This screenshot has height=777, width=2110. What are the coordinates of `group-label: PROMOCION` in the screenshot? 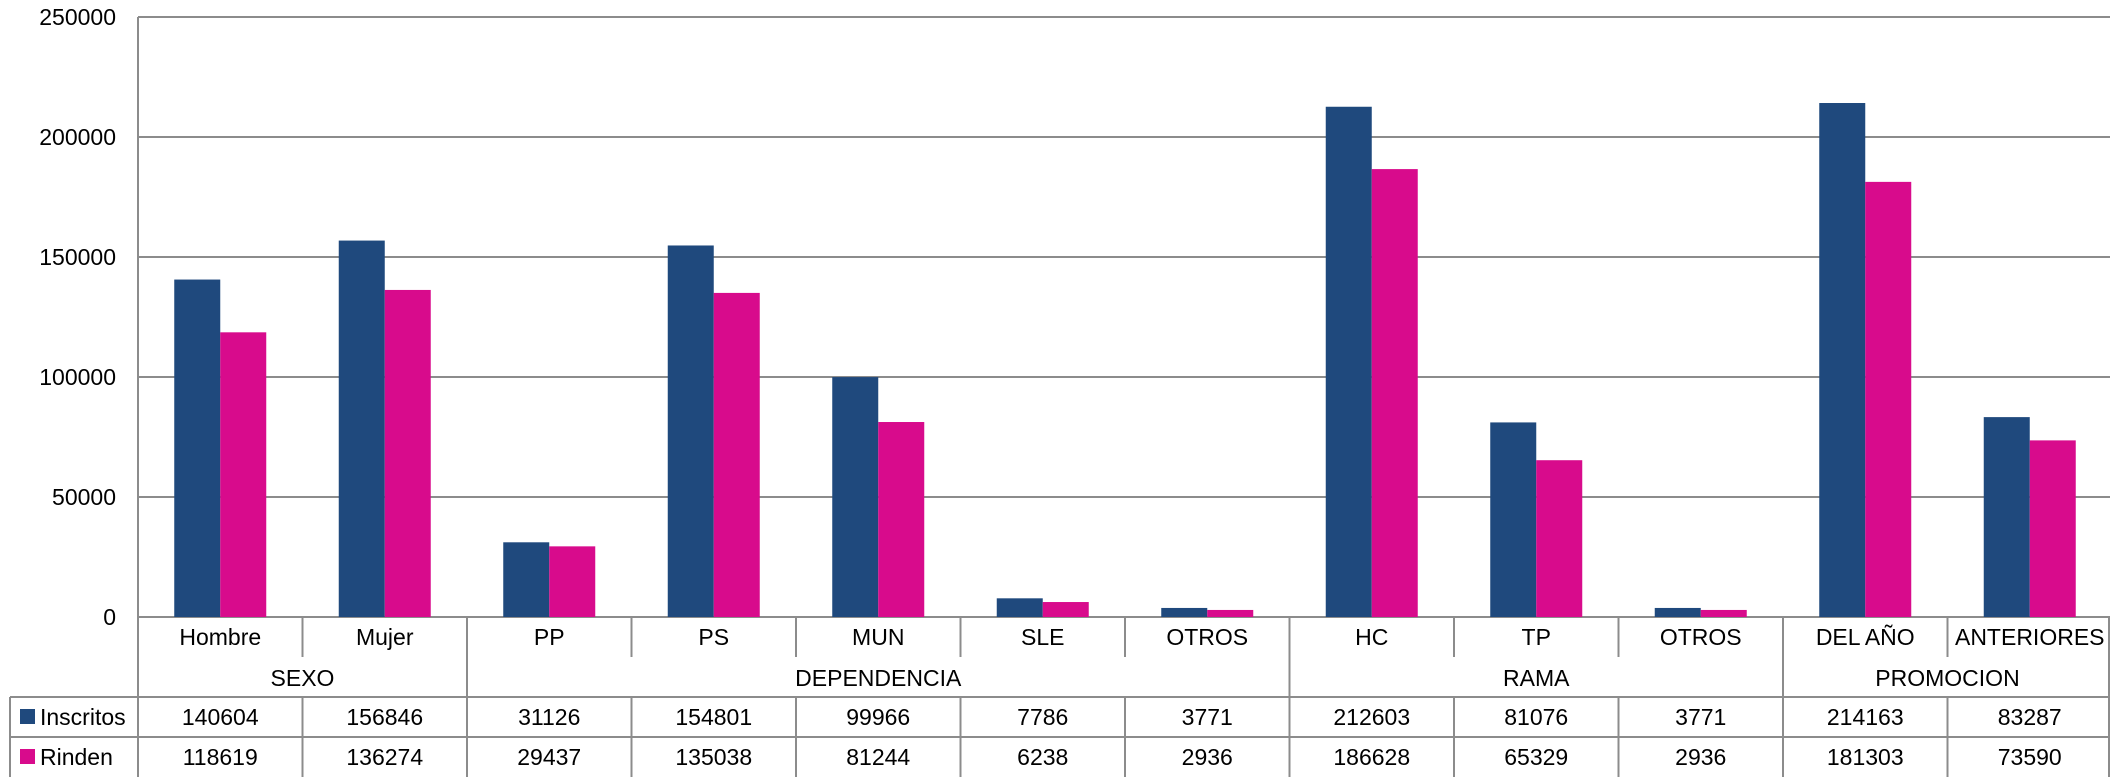 It's located at (1947, 678).